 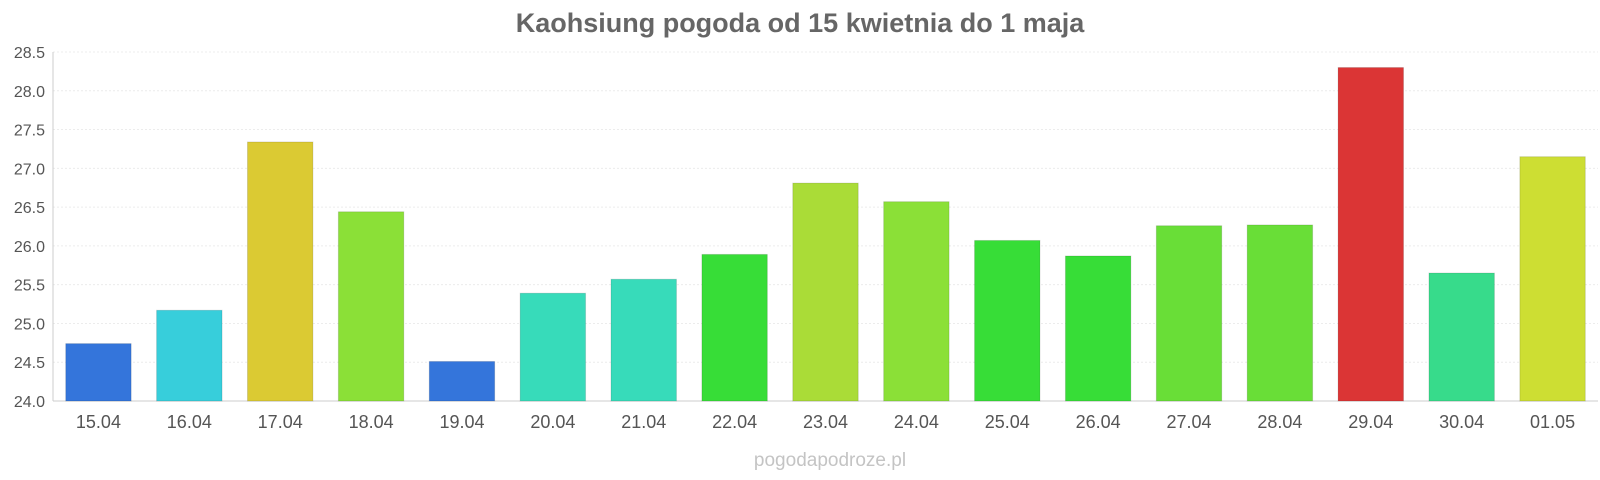 I want to click on x-tick-label: 25.04, so click(x=1007, y=422).